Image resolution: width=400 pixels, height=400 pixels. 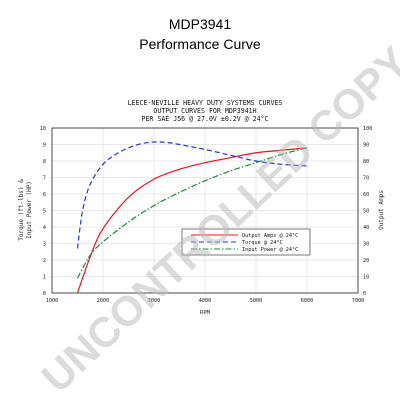 I want to click on x-tick-label: 7000, so click(x=358, y=301).